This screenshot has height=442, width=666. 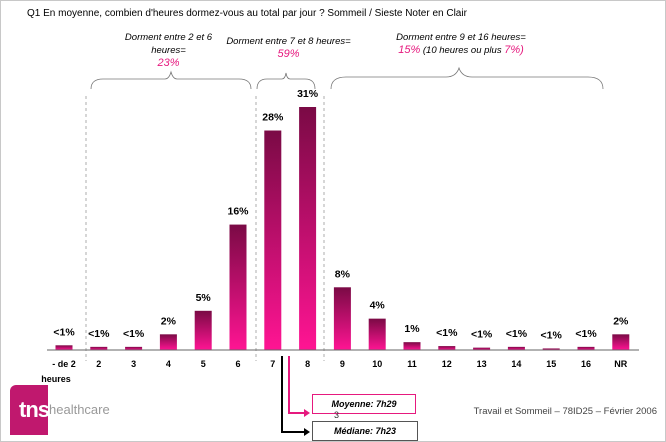 What do you see at coordinates (447, 364) in the screenshot?
I see `x-tick-label: 12` at bounding box center [447, 364].